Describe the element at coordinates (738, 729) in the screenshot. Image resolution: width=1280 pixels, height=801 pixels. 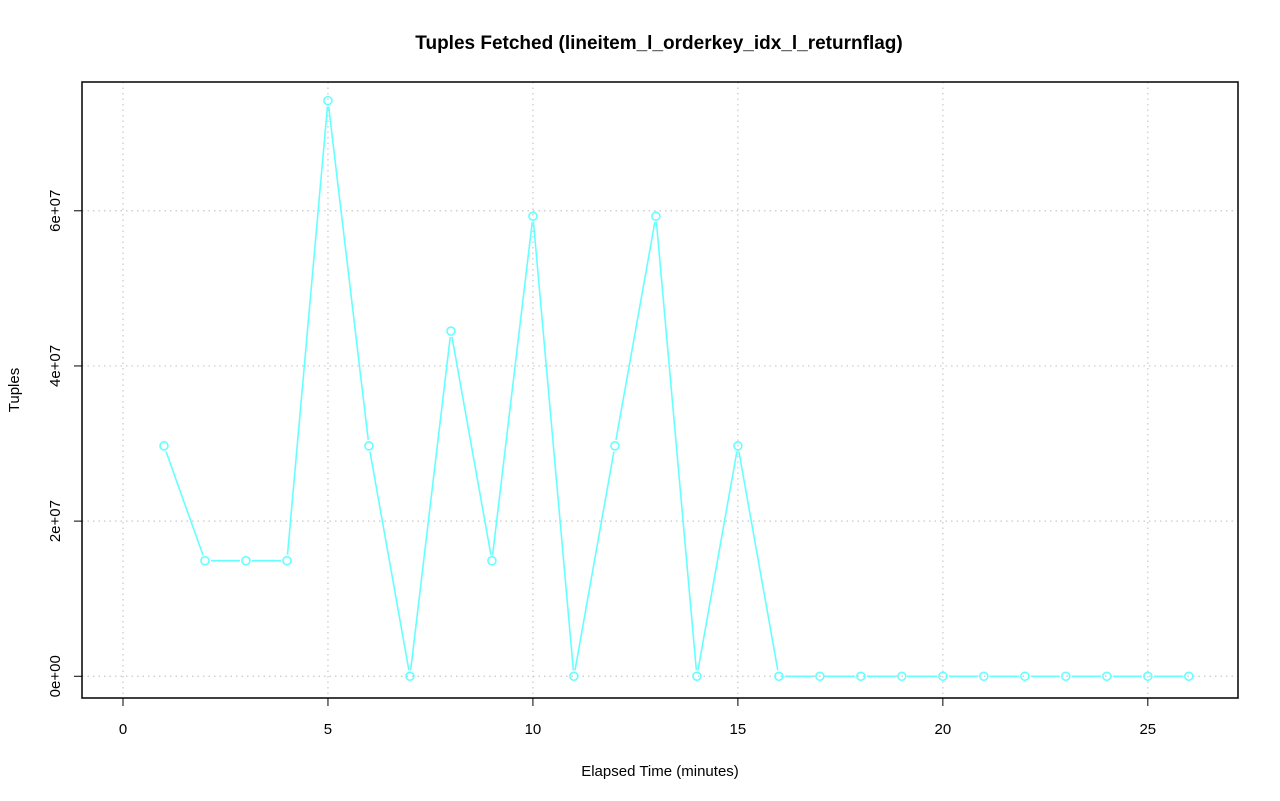
I see `x-tick-label: 15` at that location.